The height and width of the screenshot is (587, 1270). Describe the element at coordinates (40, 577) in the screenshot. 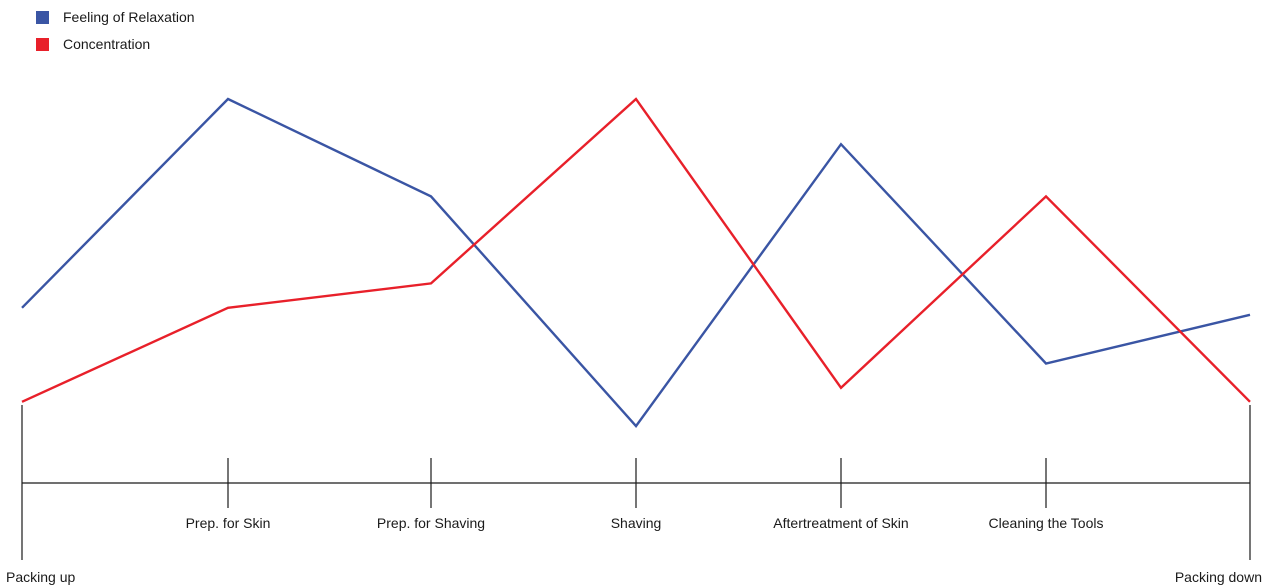

I see `x-tick-label: Packing up` at that location.